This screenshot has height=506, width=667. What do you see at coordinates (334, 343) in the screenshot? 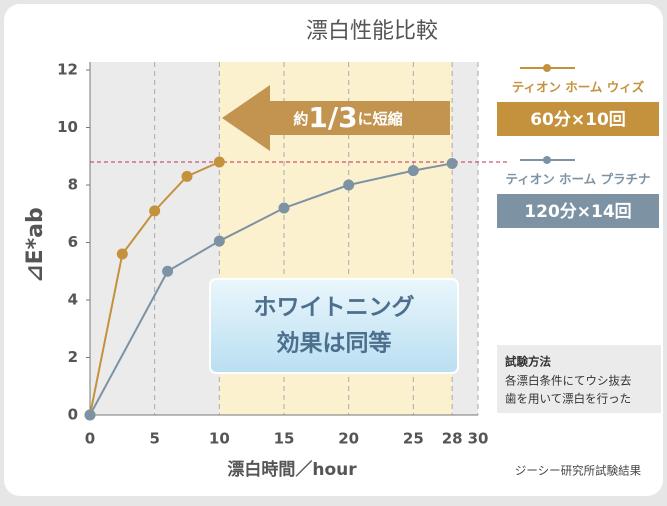
I see `callout-text: 効果は同等` at bounding box center [334, 343].